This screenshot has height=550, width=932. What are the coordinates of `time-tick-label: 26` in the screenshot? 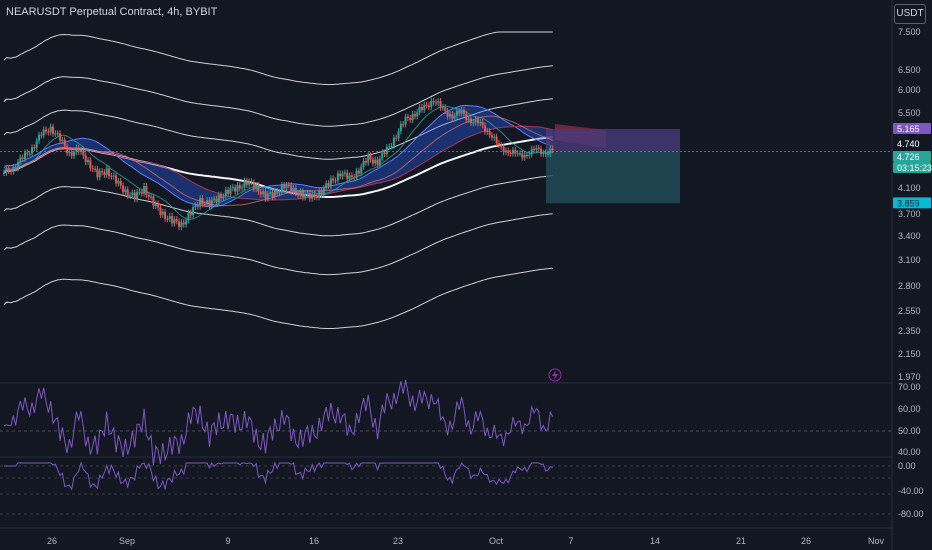 It's located at (52, 541).